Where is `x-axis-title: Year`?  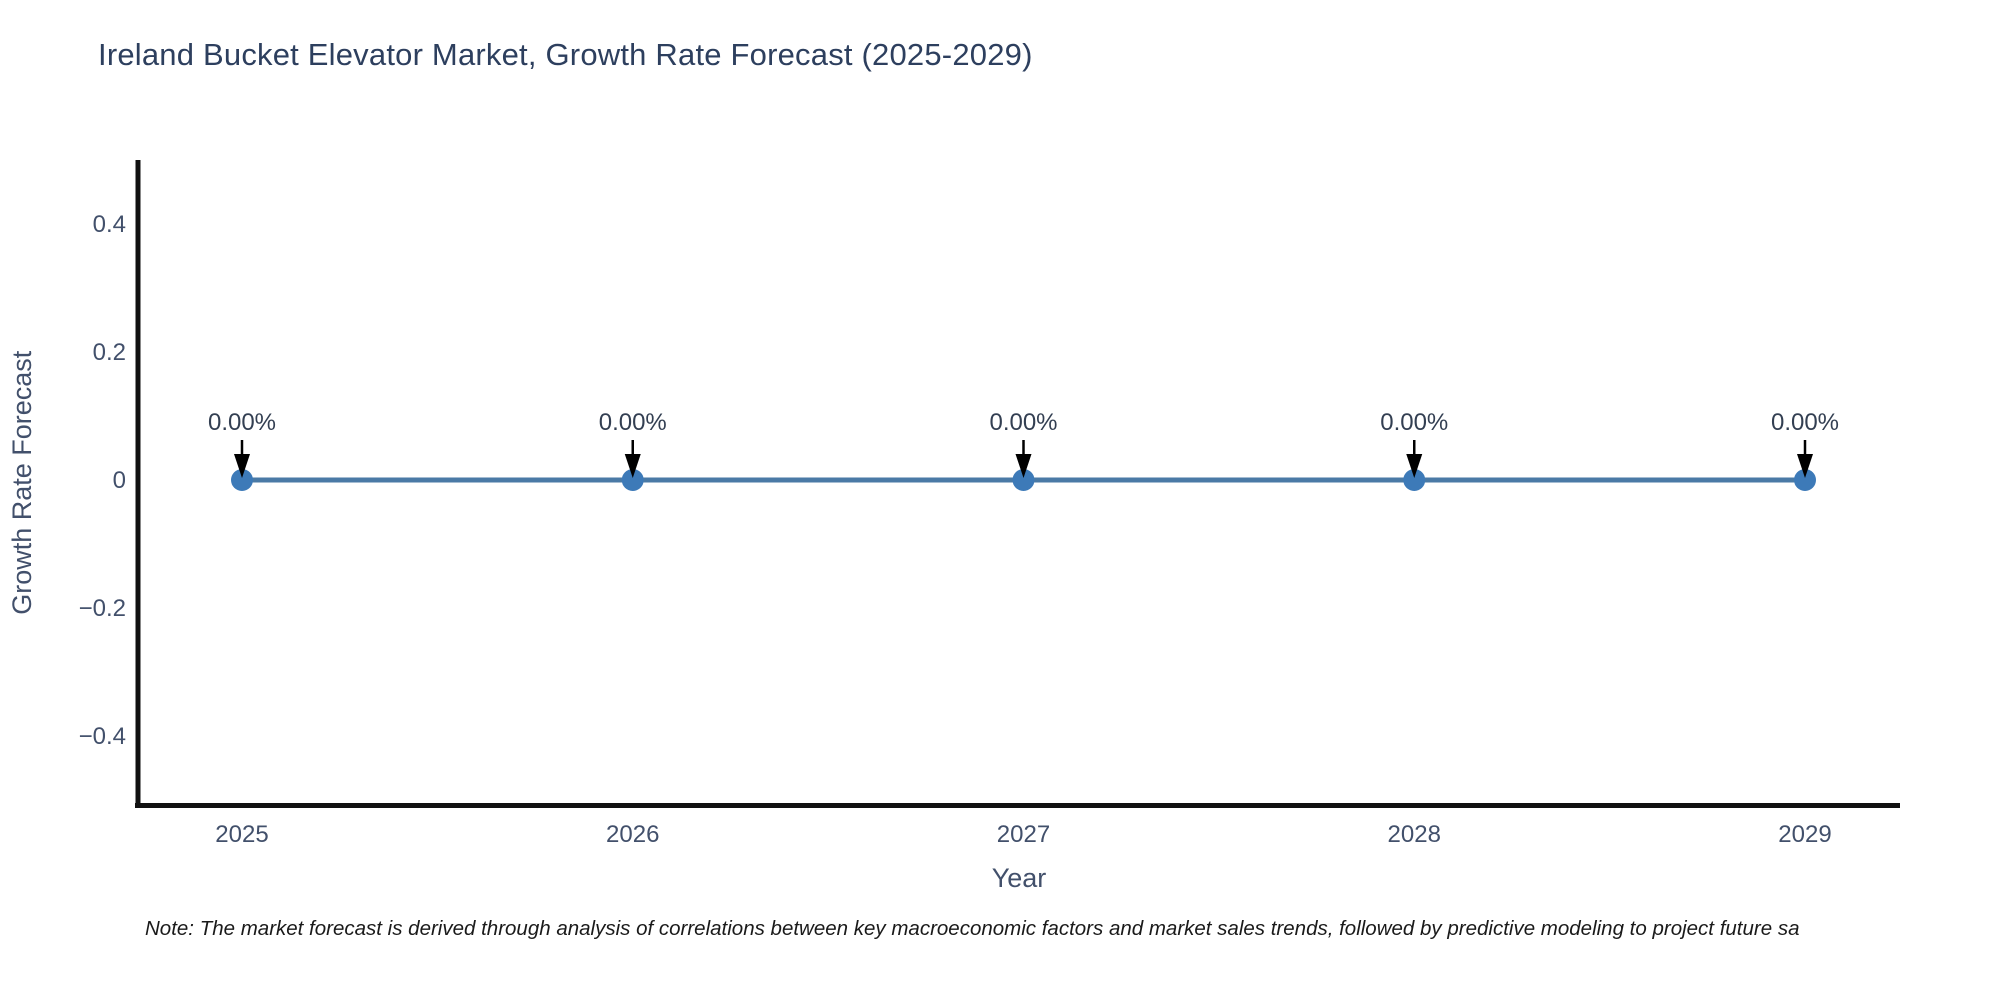
x-axis-title: Year is located at coordinates (1019, 878).